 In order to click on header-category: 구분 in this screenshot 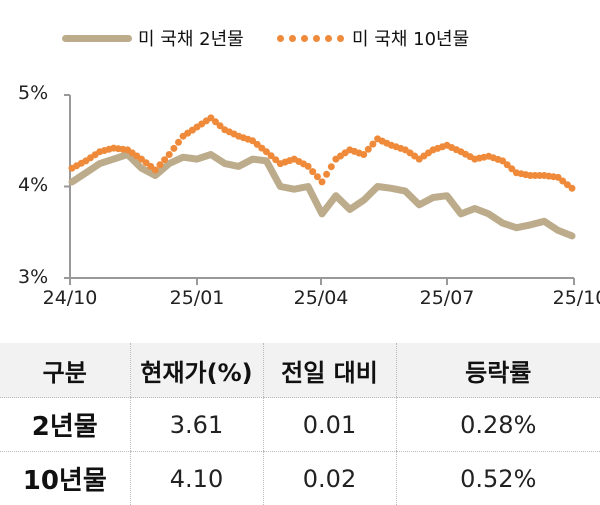, I will do `click(65, 370)`.